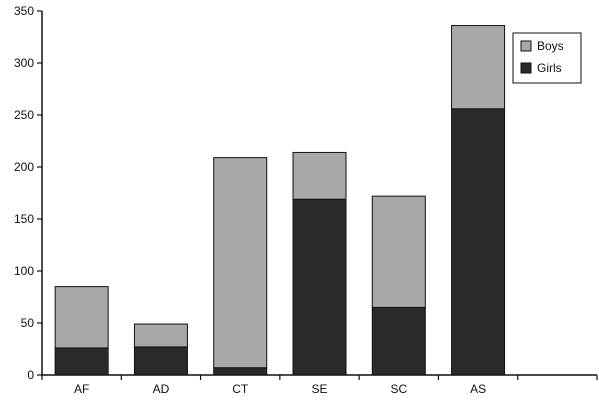 Image resolution: width=599 pixels, height=402 pixels. I want to click on y-tick-label: 100, so click(24, 271).